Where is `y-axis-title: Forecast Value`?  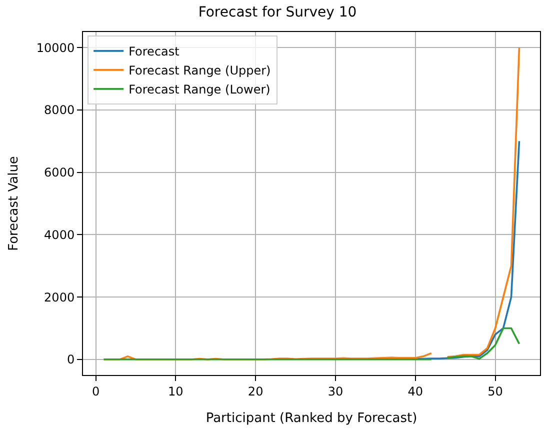
y-axis-title: Forecast Value is located at coordinates (14, 203).